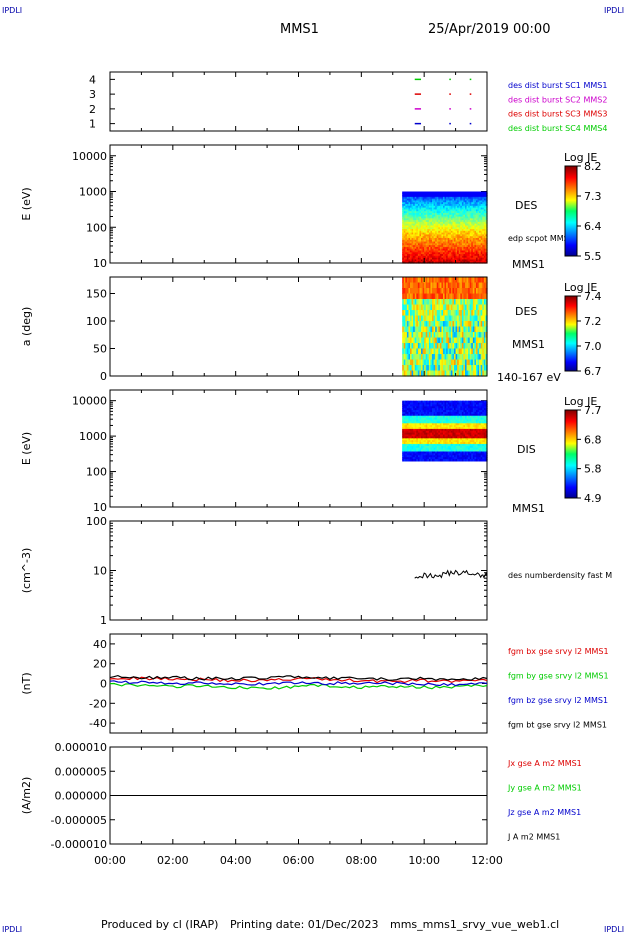 The height and width of the screenshot is (934, 630). What do you see at coordinates (100, 349) in the screenshot?
I see `des-pitch-panel-ytick-label: 50` at bounding box center [100, 349].